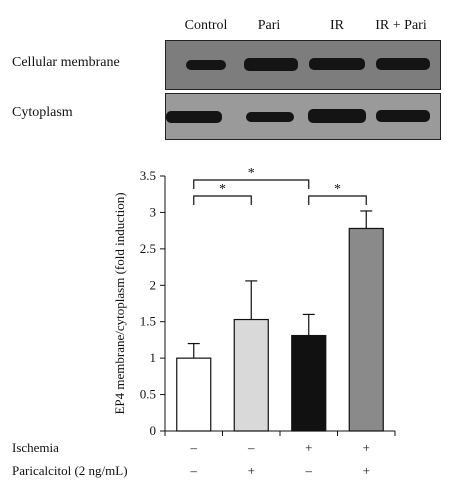 The height and width of the screenshot is (500, 458). I want to click on band-membrane-control, so click(206, 65).